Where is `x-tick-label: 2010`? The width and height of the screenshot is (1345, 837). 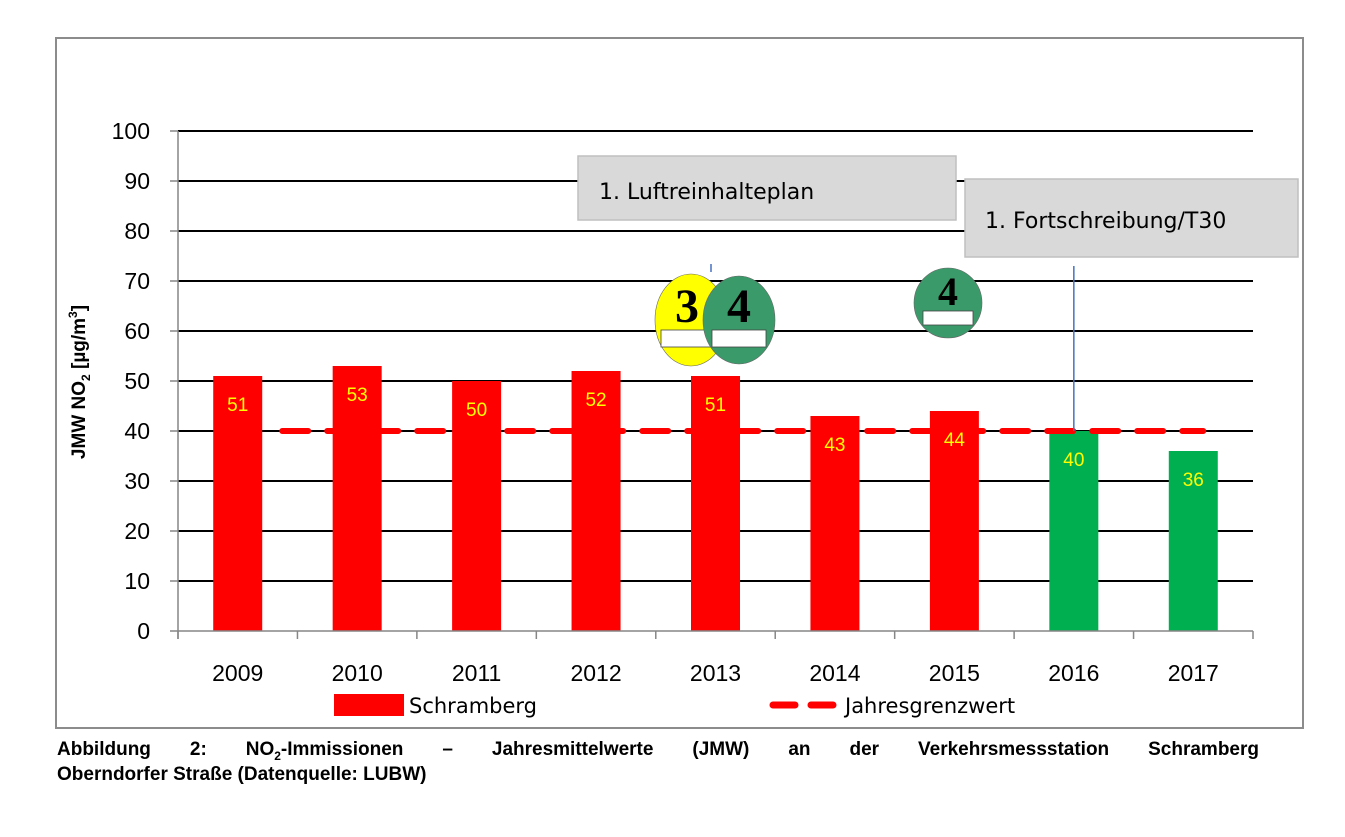 x-tick-label: 2010 is located at coordinates (357, 673).